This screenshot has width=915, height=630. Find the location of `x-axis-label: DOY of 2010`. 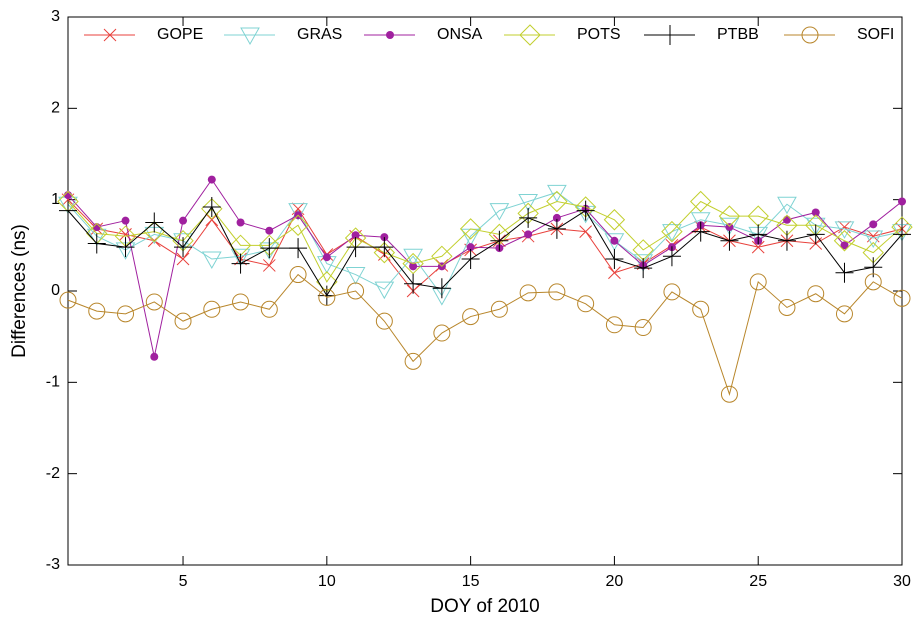

x-axis-label: DOY of 2010 is located at coordinates (485, 606).